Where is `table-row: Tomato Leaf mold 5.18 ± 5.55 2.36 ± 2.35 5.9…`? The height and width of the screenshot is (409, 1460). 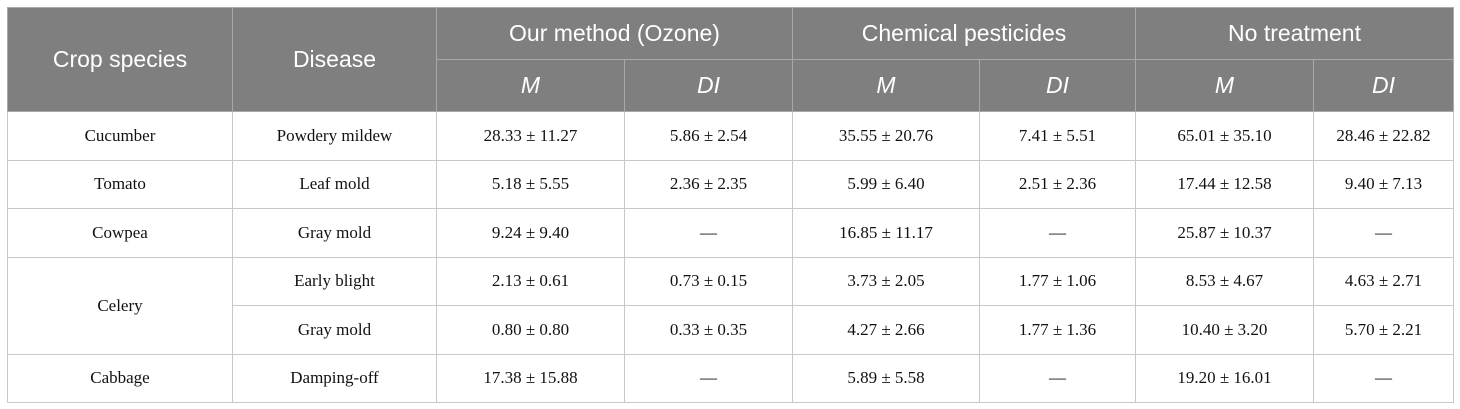 table-row: Tomato Leaf mold 5.18 ± 5.55 2.36 ± 2.35 5.9… is located at coordinates (731, 184).